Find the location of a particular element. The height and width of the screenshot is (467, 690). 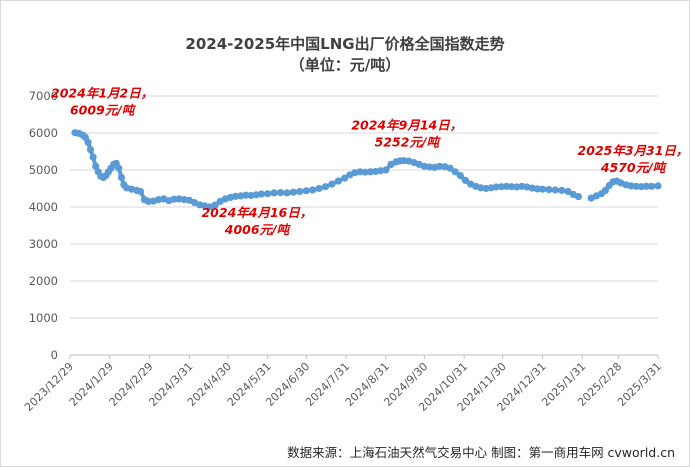

annotation-date: 2025年3月31日， is located at coordinates (633, 150).